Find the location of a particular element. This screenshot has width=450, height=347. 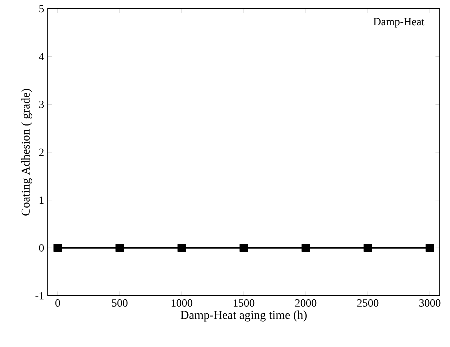

x-axis-title: Damp-Heat aging time (h) is located at coordinates (243, 316).